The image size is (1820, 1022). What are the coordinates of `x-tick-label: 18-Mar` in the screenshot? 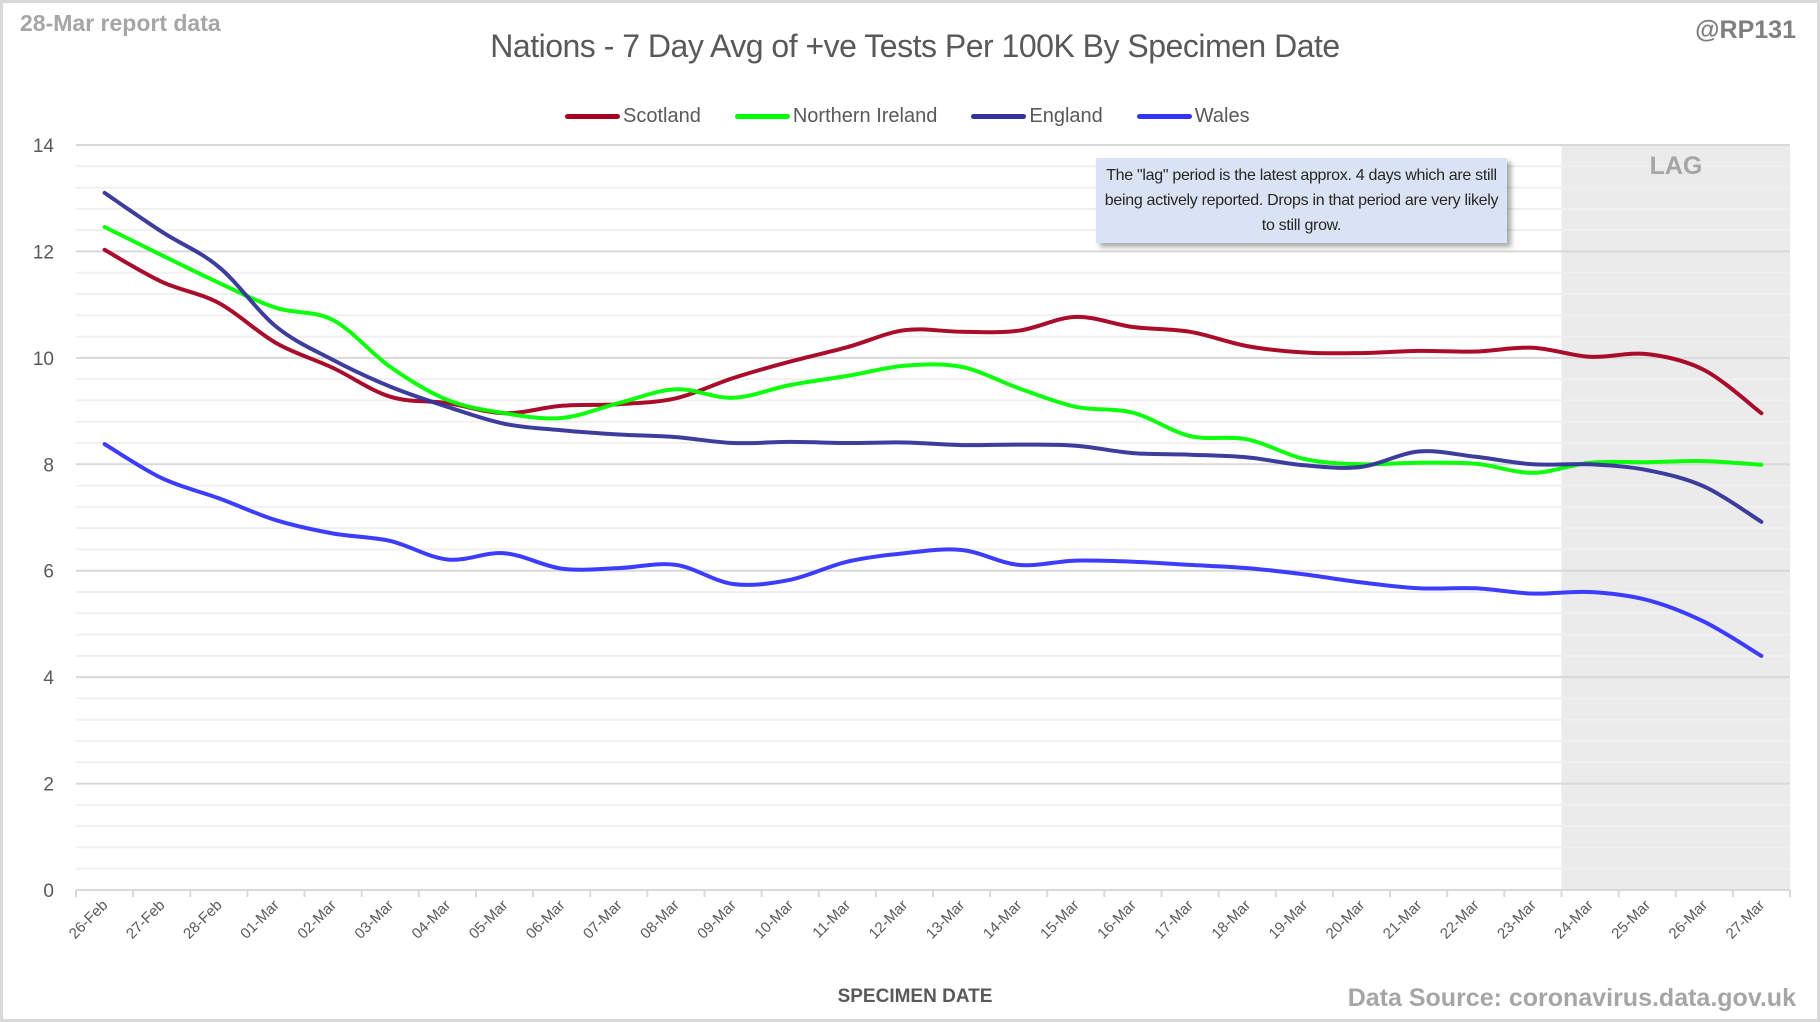 It's located at (1231, 920).